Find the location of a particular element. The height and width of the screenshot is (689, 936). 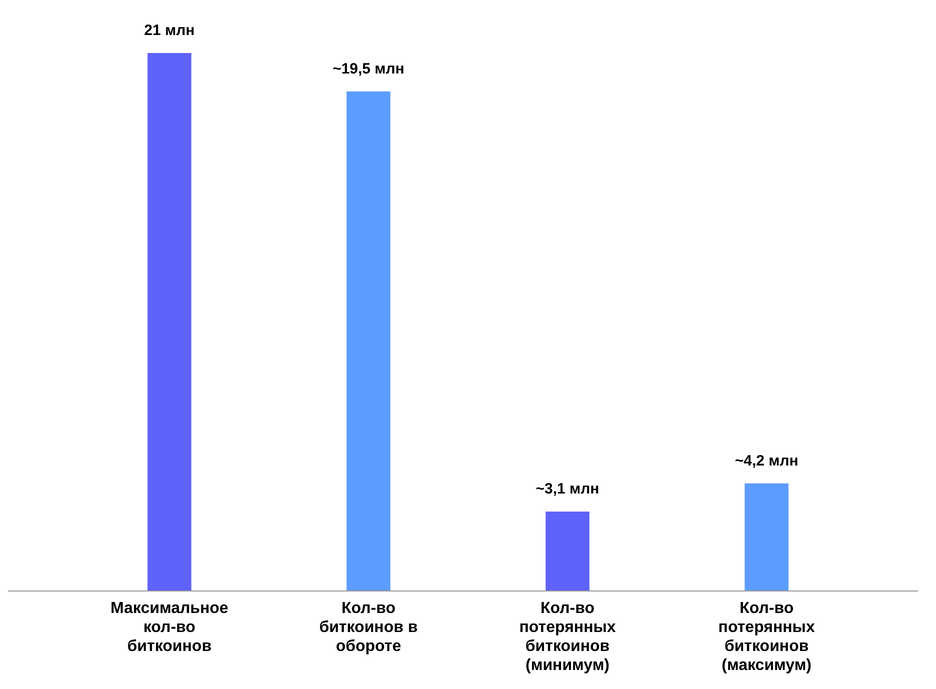

x-tick-label: Максимальное кол-во биткоинов is located at coordinates (169, 627).